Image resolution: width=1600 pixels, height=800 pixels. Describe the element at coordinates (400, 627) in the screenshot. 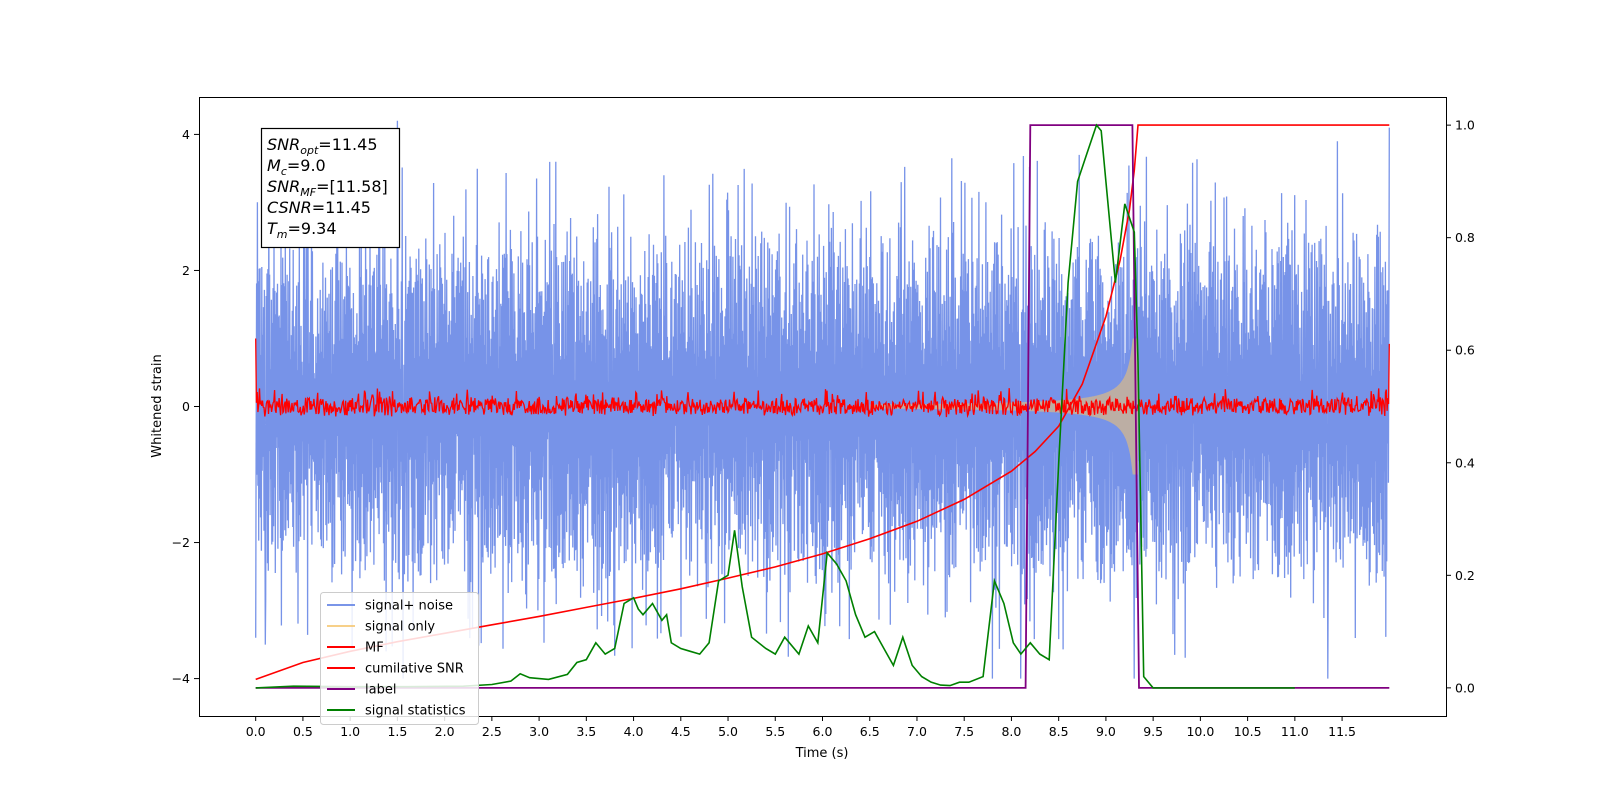

I see `legend-label: signal only` at that location.